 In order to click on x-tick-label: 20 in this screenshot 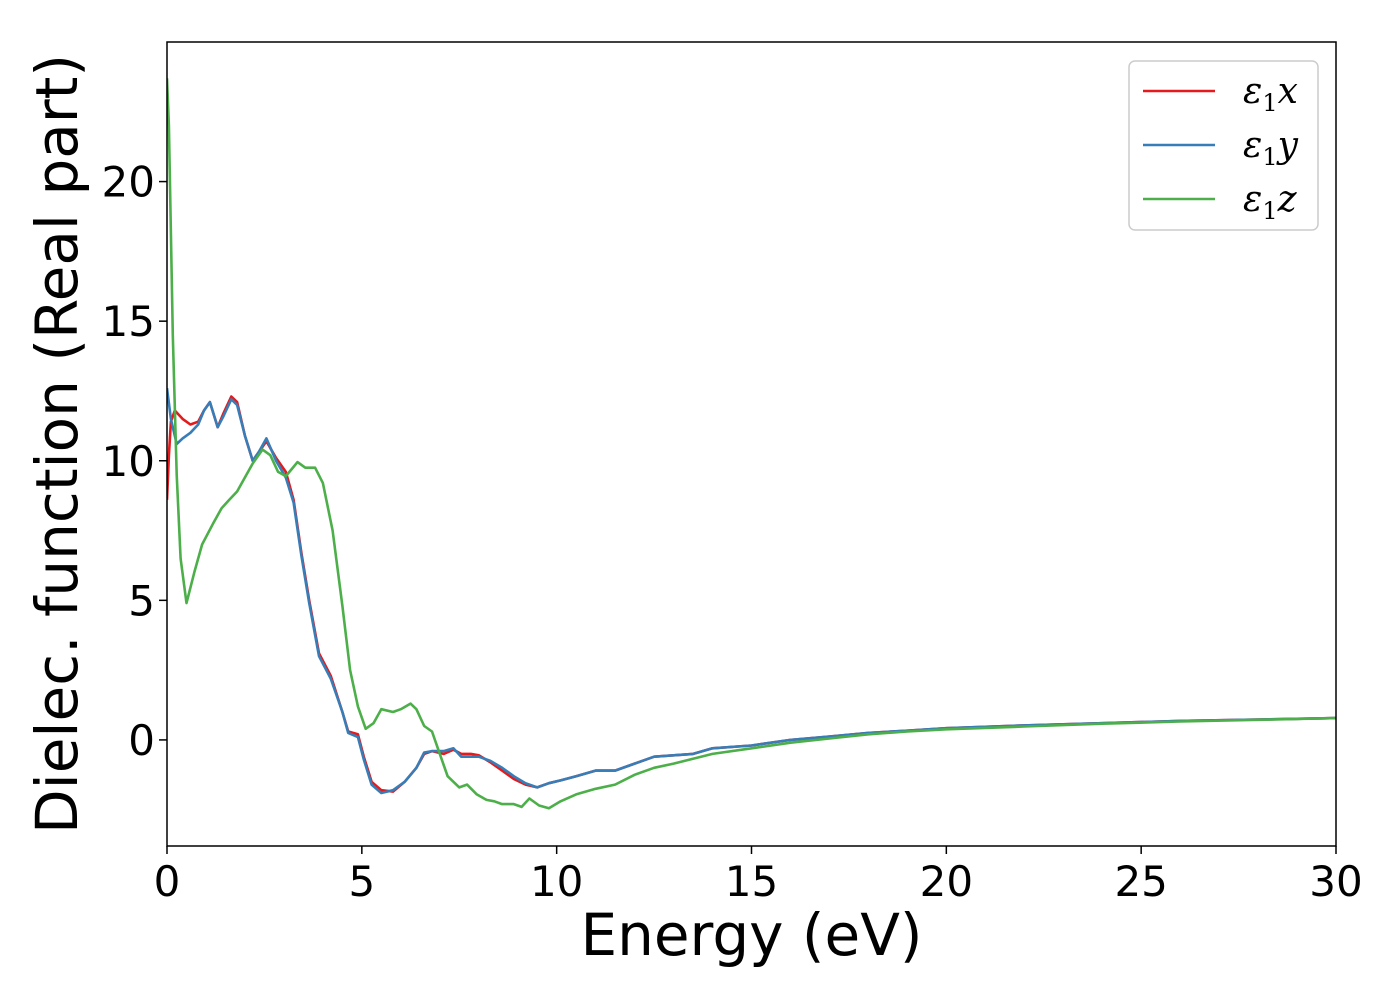, I will do `click(946, 881)`.